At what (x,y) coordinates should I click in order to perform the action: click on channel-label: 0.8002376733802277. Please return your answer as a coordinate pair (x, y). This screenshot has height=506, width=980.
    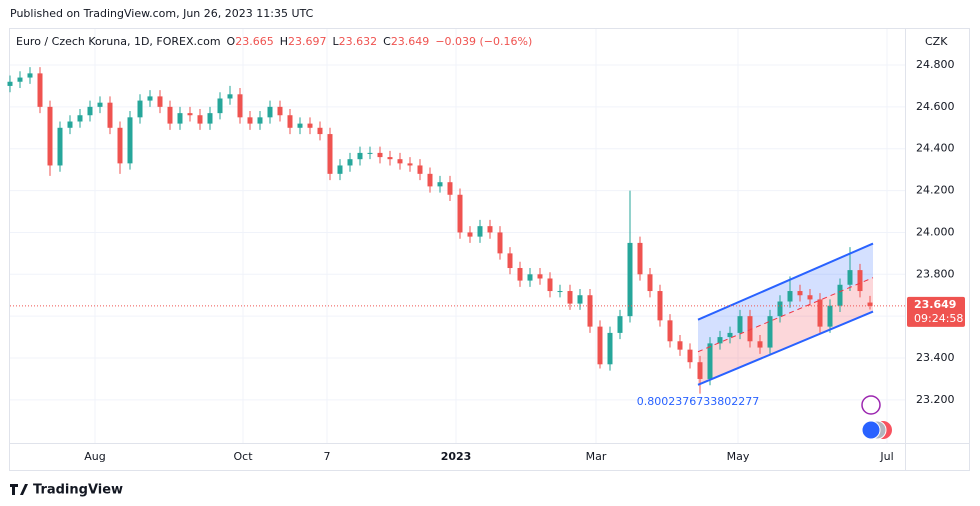
    Looking at the image, I should click on (698, 401).